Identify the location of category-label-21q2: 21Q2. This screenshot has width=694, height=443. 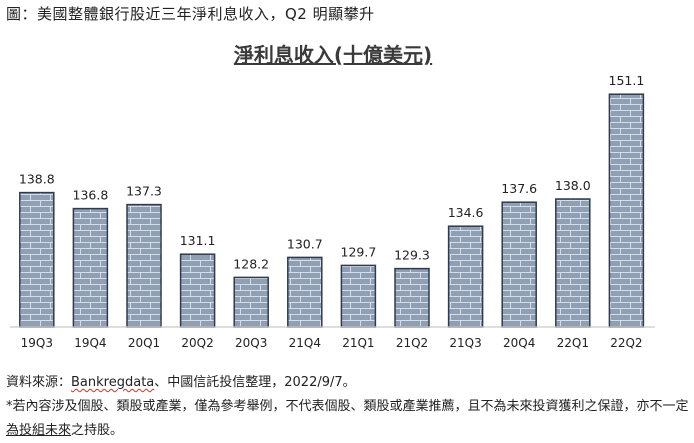
(412, 343).